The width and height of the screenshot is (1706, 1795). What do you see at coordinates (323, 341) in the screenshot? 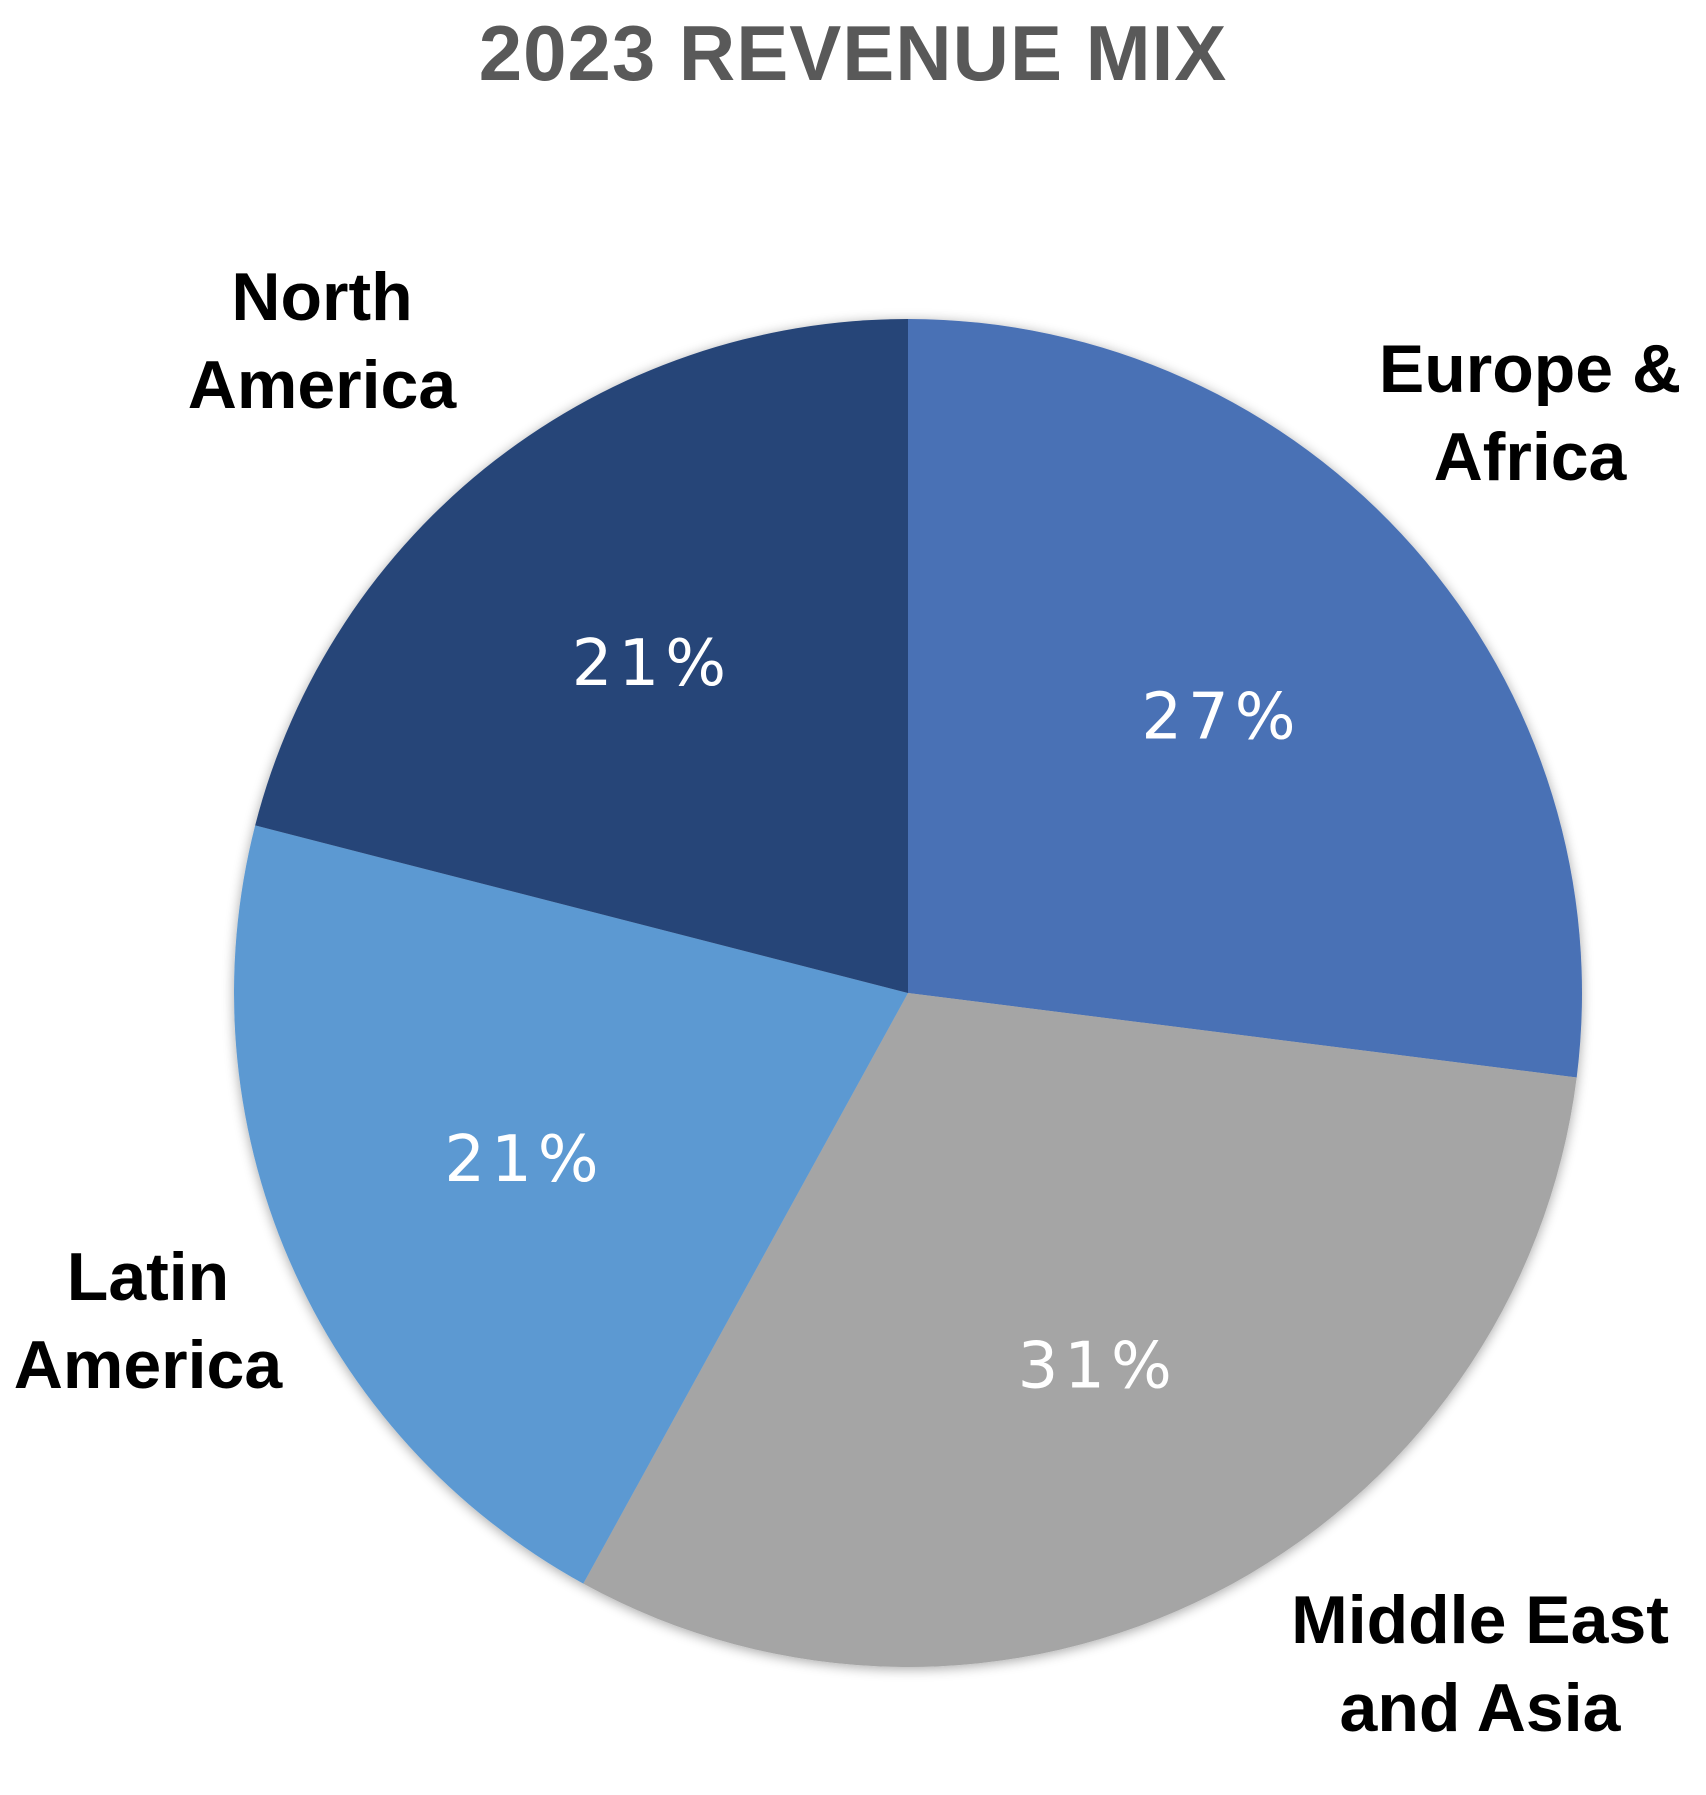
I see `category-label-north-america: North America` at bounding box center [323, 341].